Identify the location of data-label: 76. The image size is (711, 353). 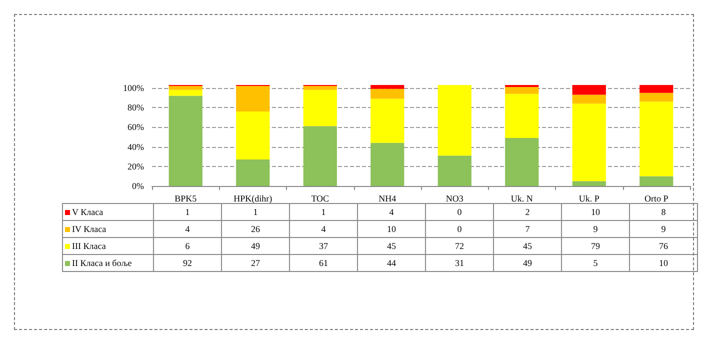
(664, 246).